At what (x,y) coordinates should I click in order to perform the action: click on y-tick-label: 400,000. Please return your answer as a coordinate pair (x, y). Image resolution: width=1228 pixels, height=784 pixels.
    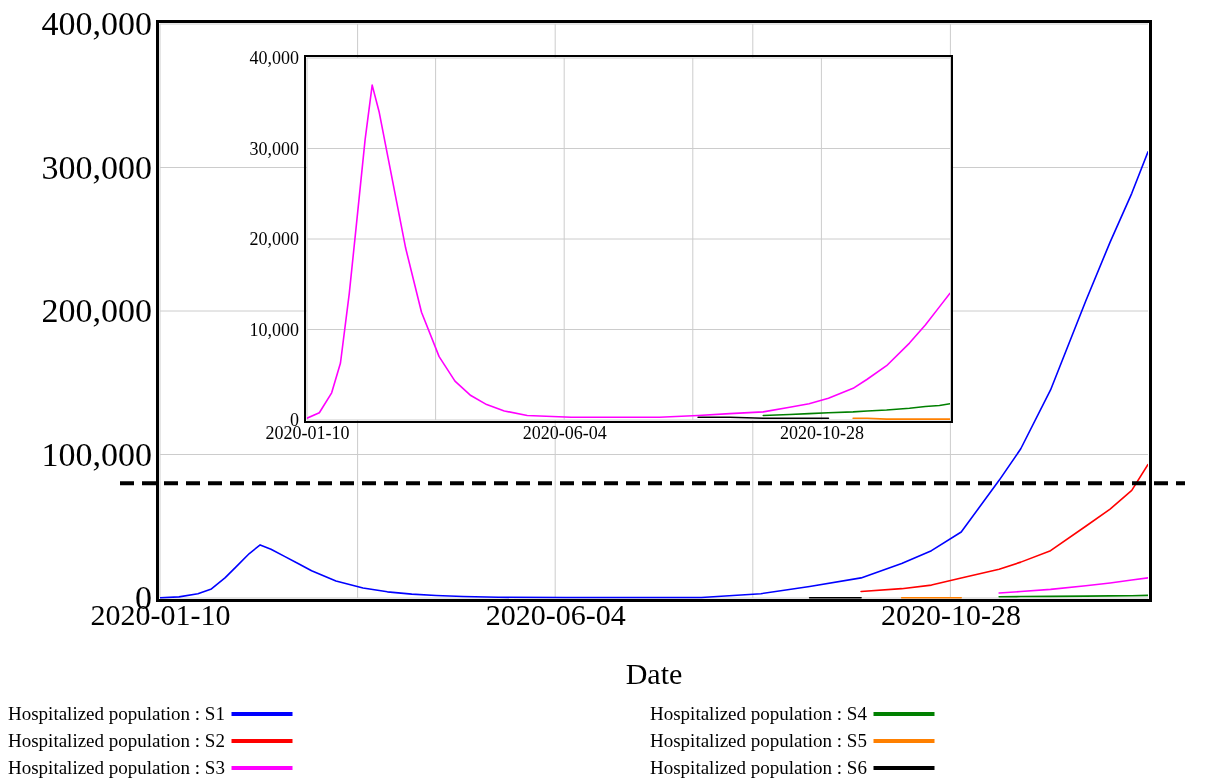
    Looking at the image, I should click on (96, 24).